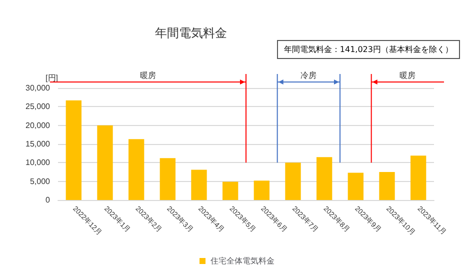  I want to click on chart-title: 年間電気料金, so click(191, 33).